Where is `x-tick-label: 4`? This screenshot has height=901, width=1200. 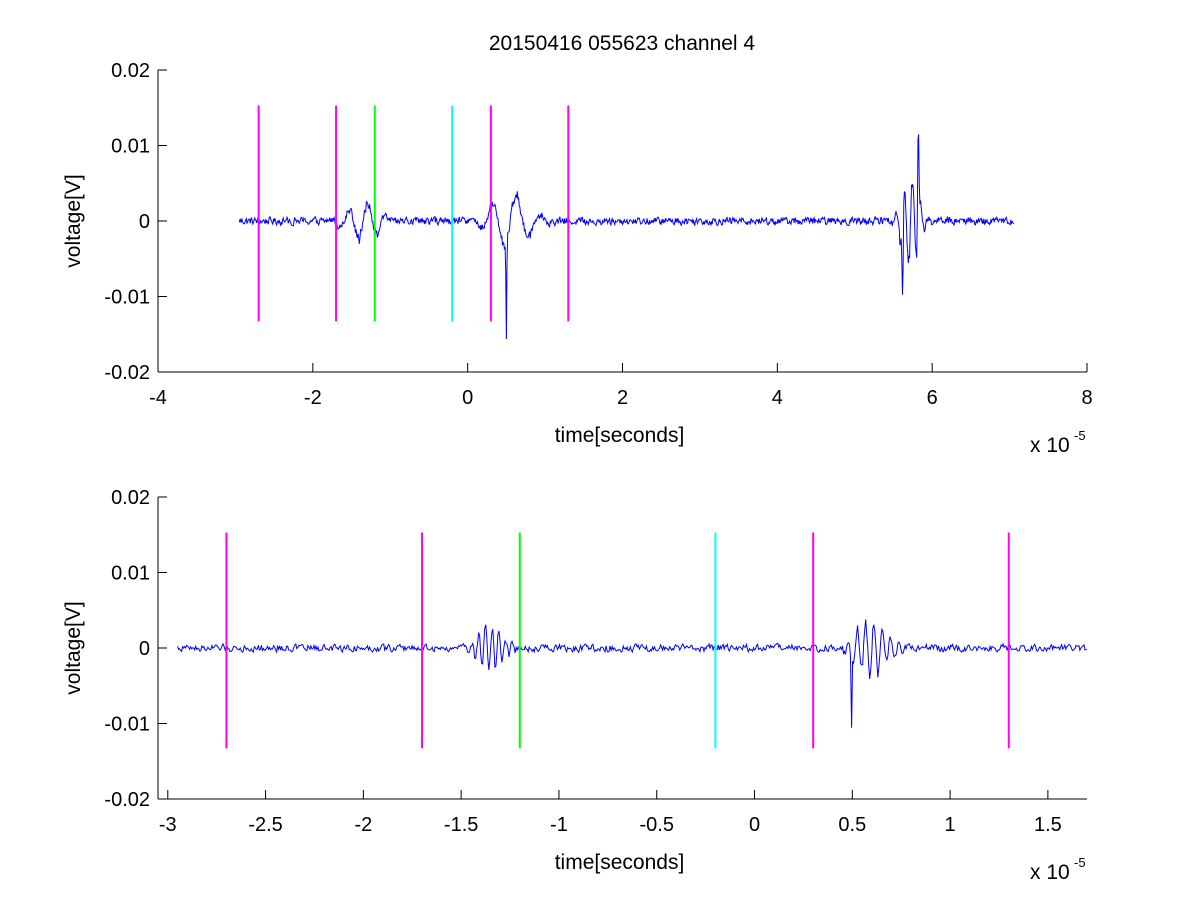 x-tick-label: 4 is located at coordinates (777, 398).